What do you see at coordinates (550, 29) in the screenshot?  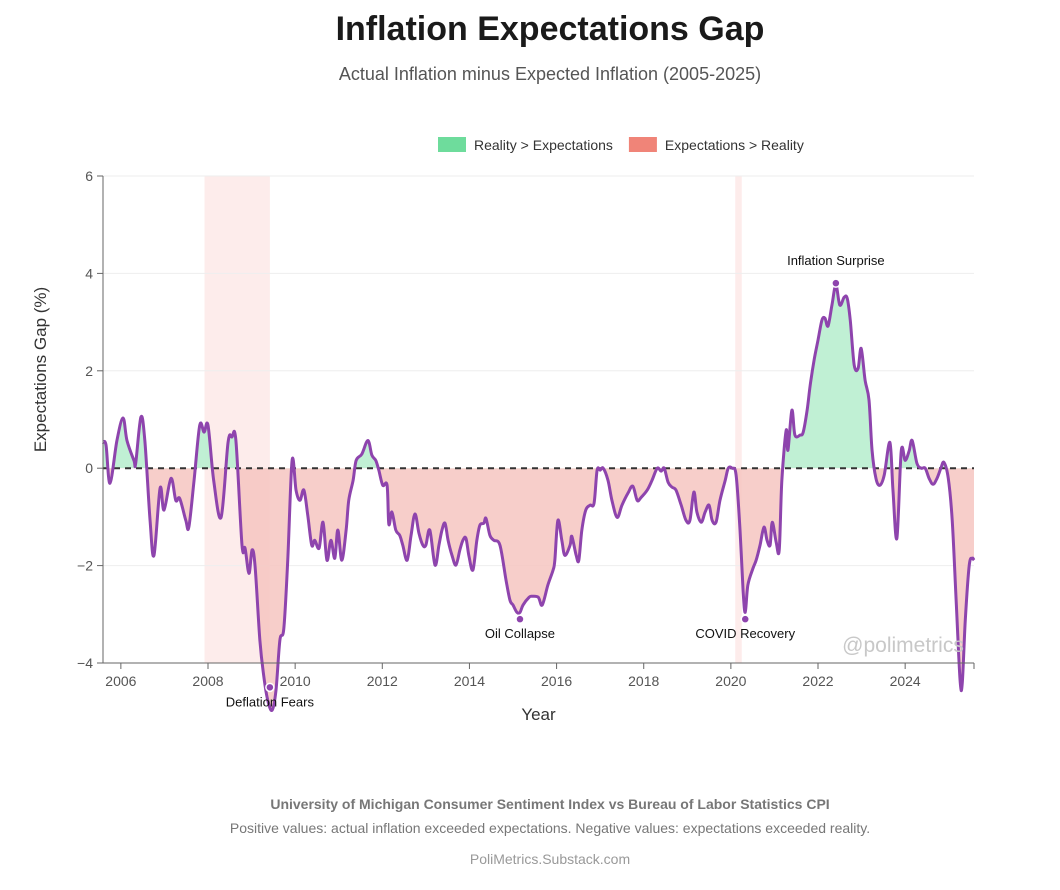 I see `chart-title: Inflation Expectations Gap` at bounding box center [550, 29].